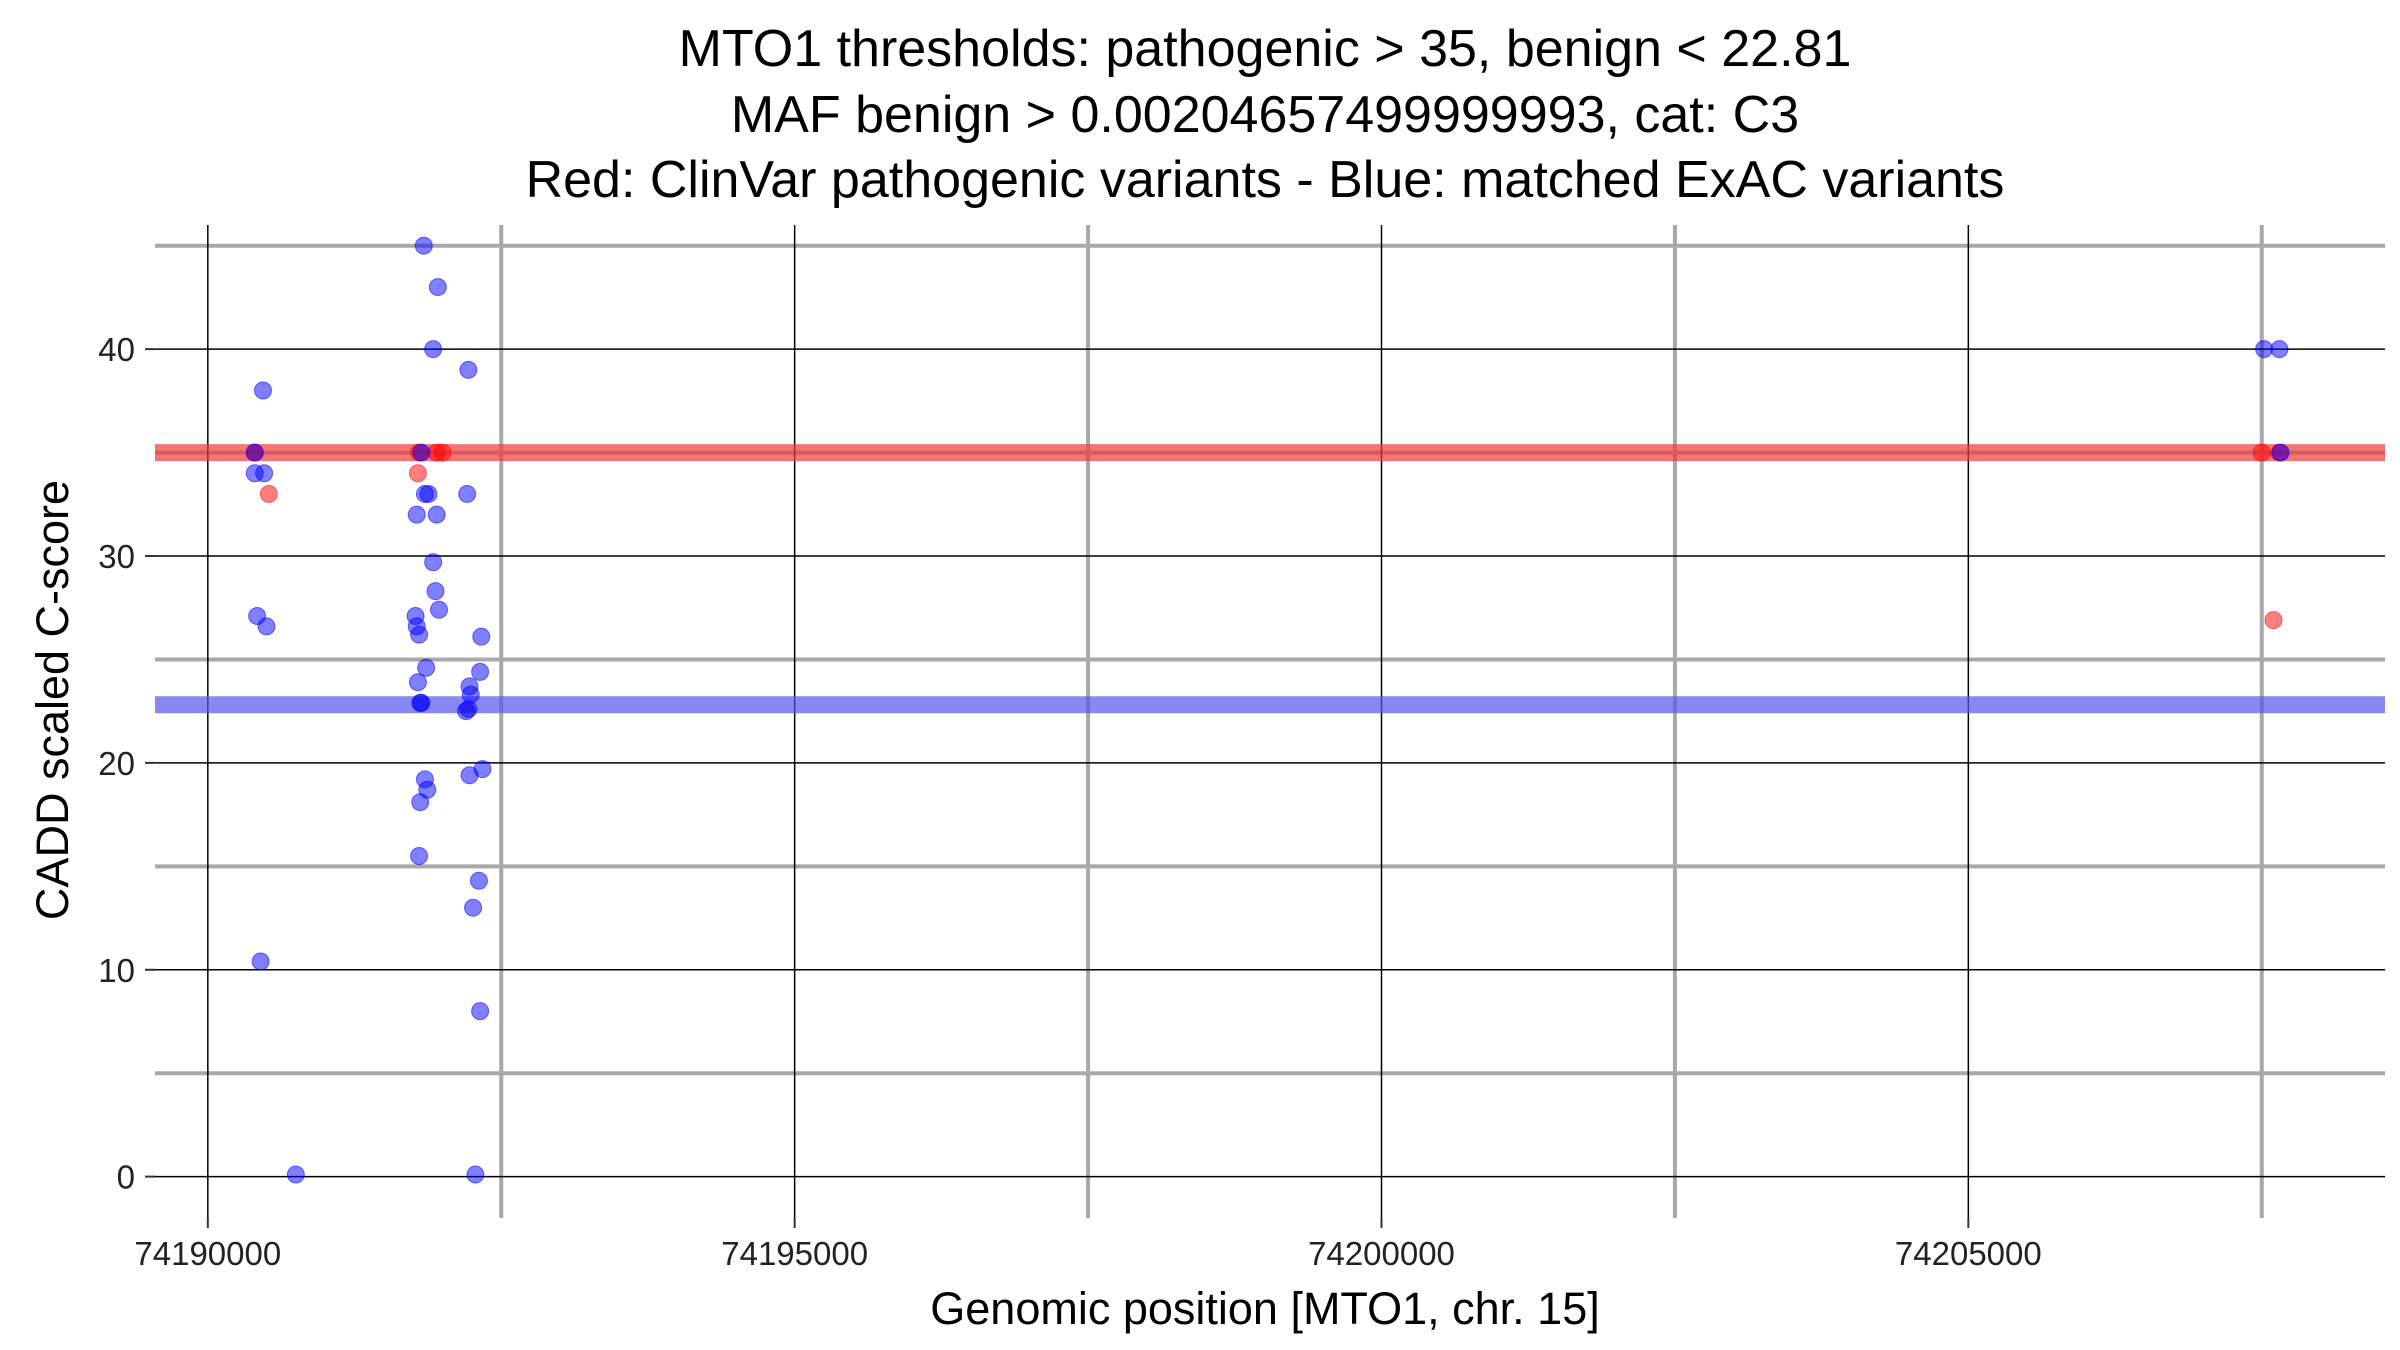 Image resolution: width=2400 pixels, height=1350 pixels. Describe the element at coordinates (126, 1177) in the screenshot. I see `y-tick-label: 0` at that location.